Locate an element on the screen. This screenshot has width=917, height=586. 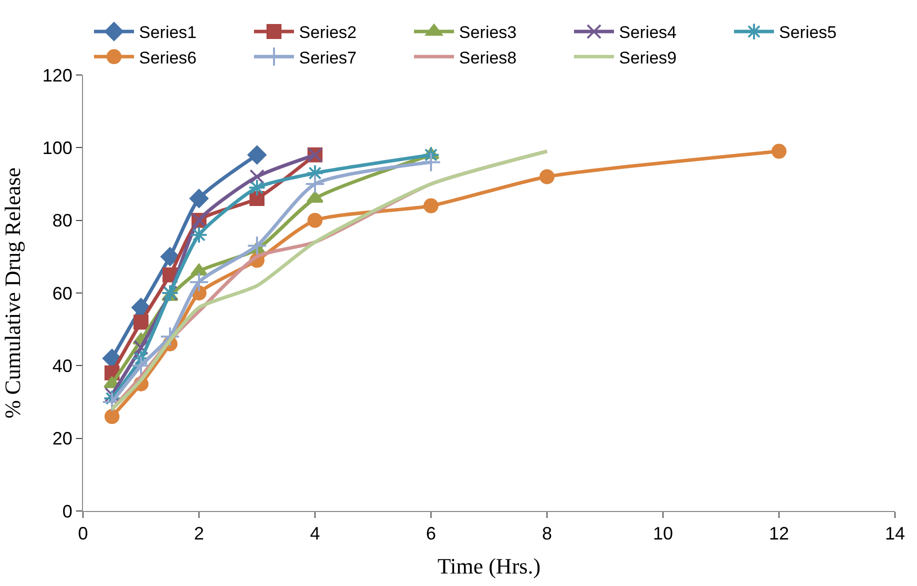
legend-label: Series2 is located at coordinates (328, 32).